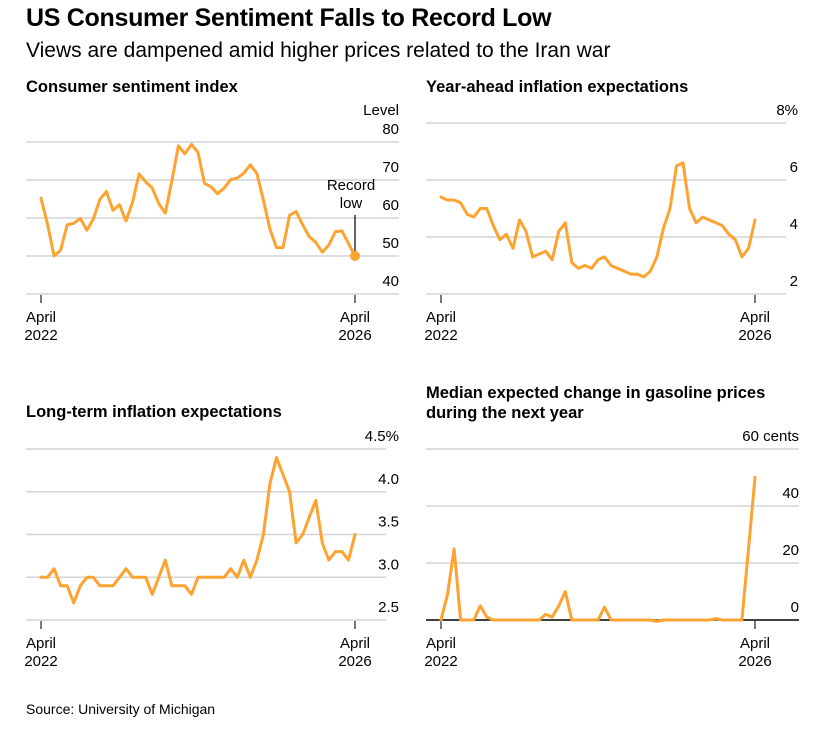 This screenshot has width=822, height=733. I want to click on y-tick-label: 3.5, so click(388, 522).